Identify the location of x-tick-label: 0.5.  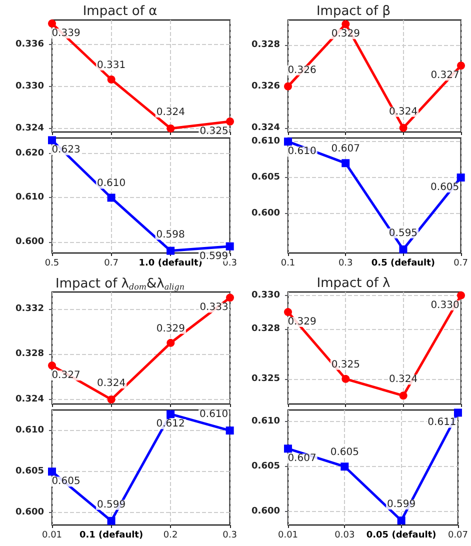
(52, 263).